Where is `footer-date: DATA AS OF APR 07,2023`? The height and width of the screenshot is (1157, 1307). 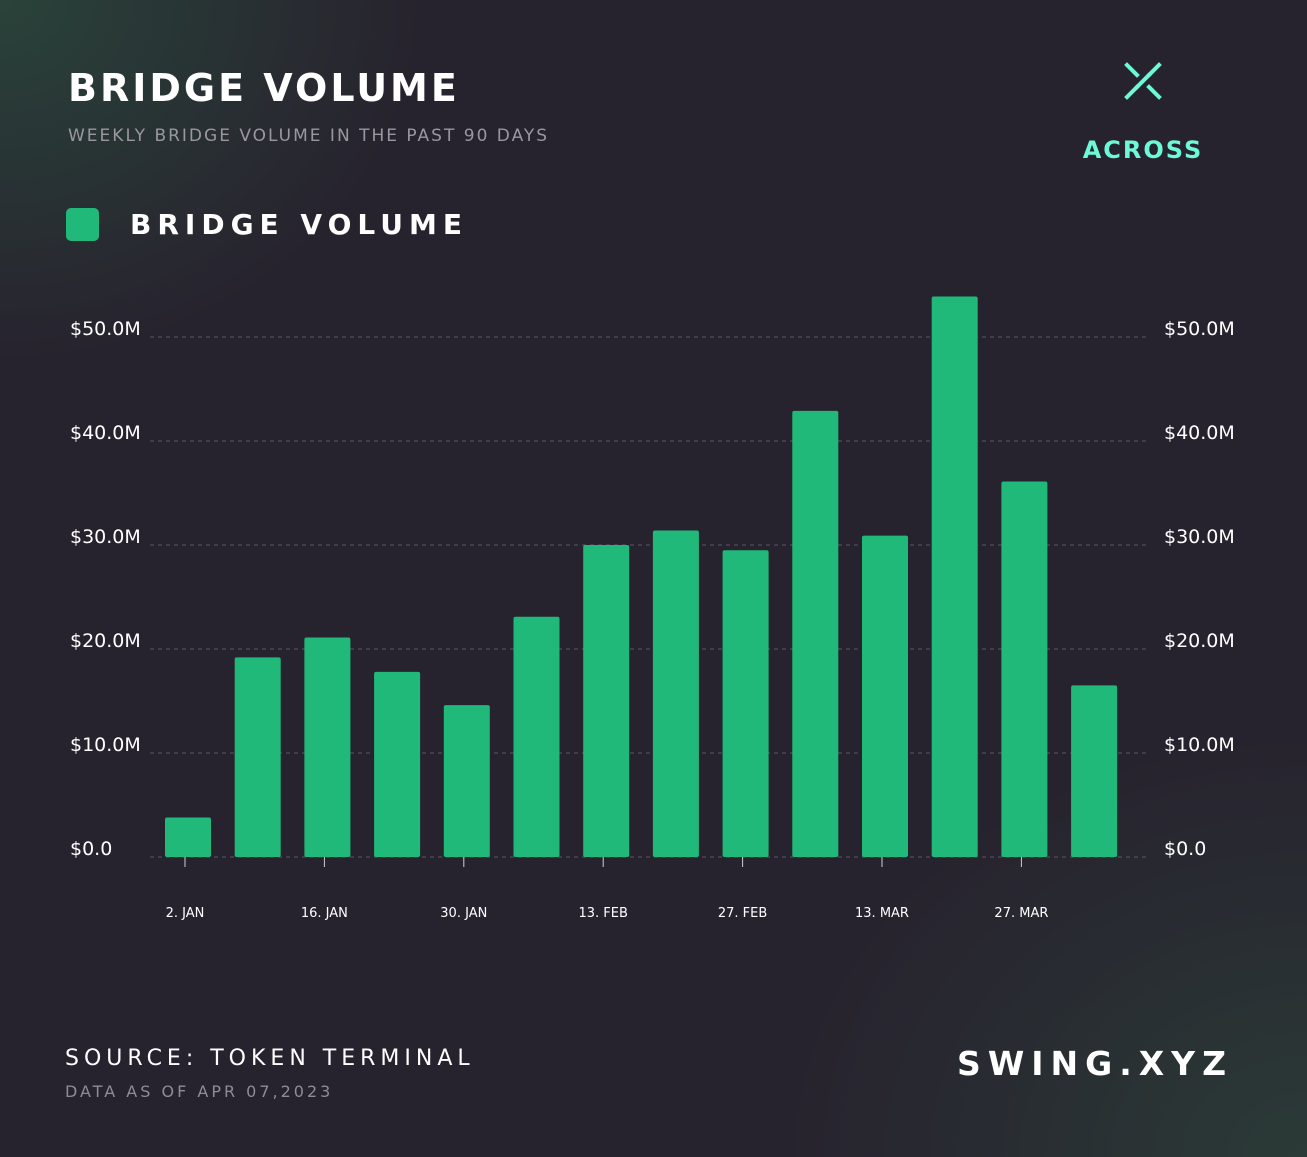
footer-date: DATA AS OF APR 07,2023 is located at coordinates (199, 1091).